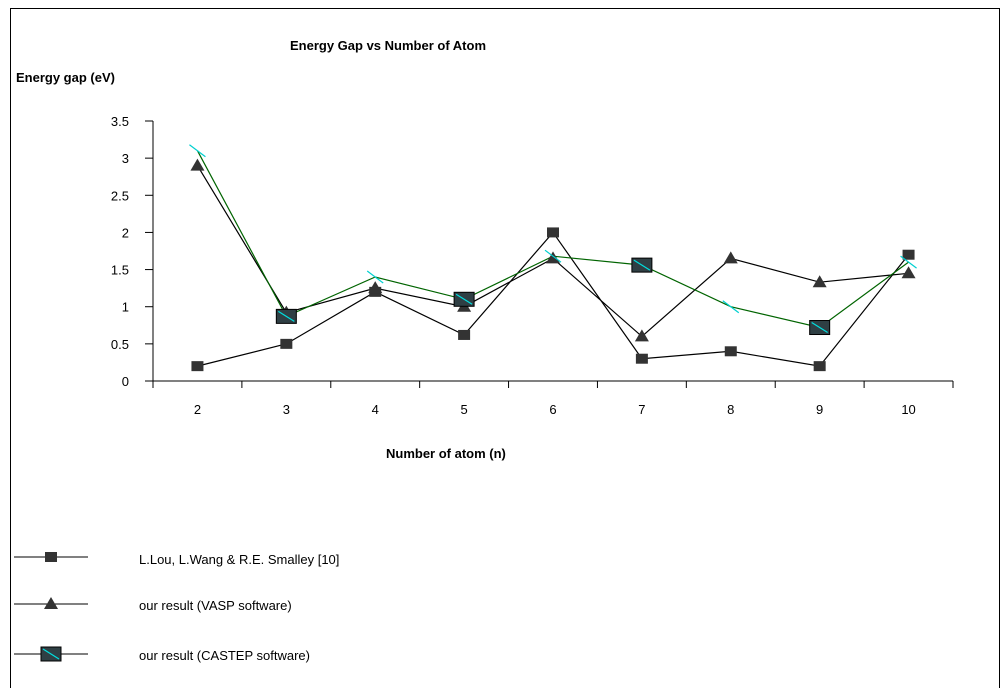 The width and height of the screenshot is (1002, 688). Describe the element at coordinates (224, 655) in the screenshot. I see `legend-label-castep: our result (CASTEP software)` at that location.